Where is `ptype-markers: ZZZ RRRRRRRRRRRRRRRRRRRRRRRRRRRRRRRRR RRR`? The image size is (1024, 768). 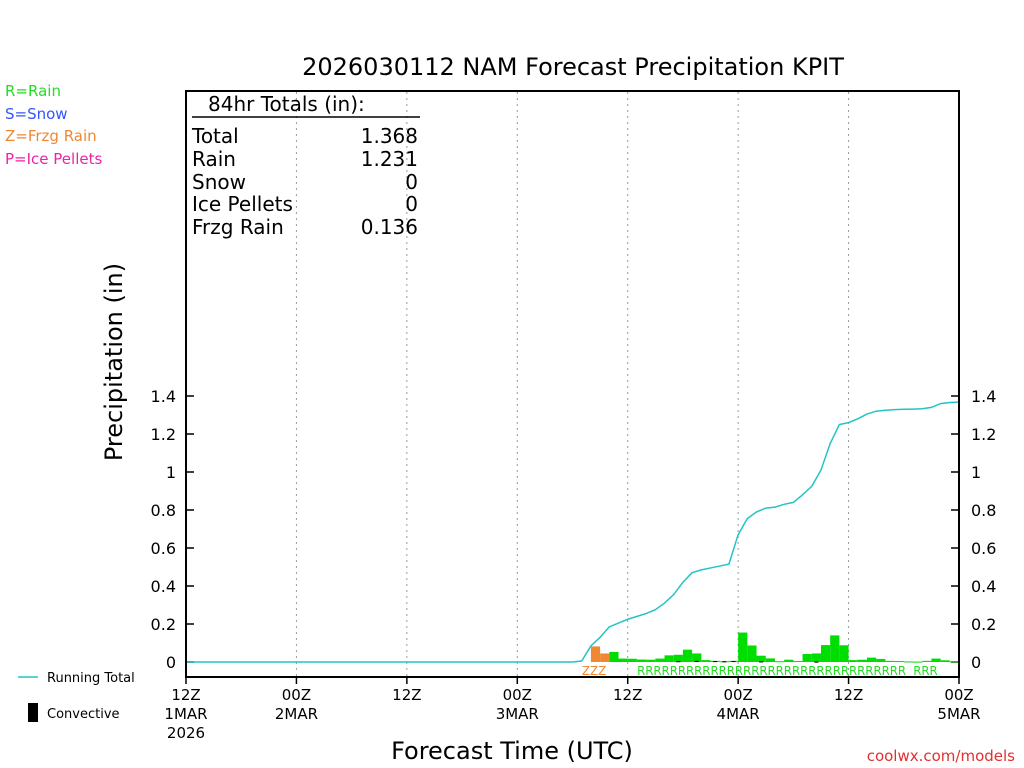
ptype-markers: ZZZ RRRRRRRRRRRRRRRRRRRRRRRRRRRRRRRRR RRR is located at coordinates (760, 671).